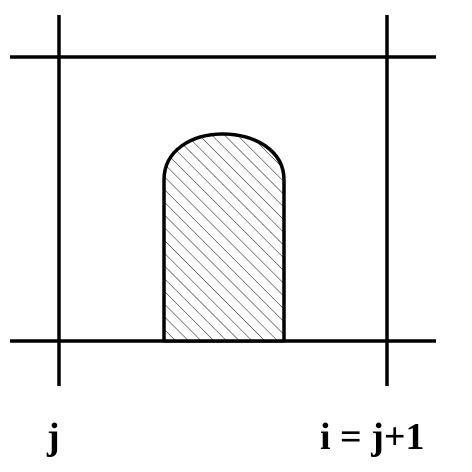  What do you see at coordinates (224, 237) in the screenshot?
I see `hatched-bump-region` at bounding box center [224, 237].